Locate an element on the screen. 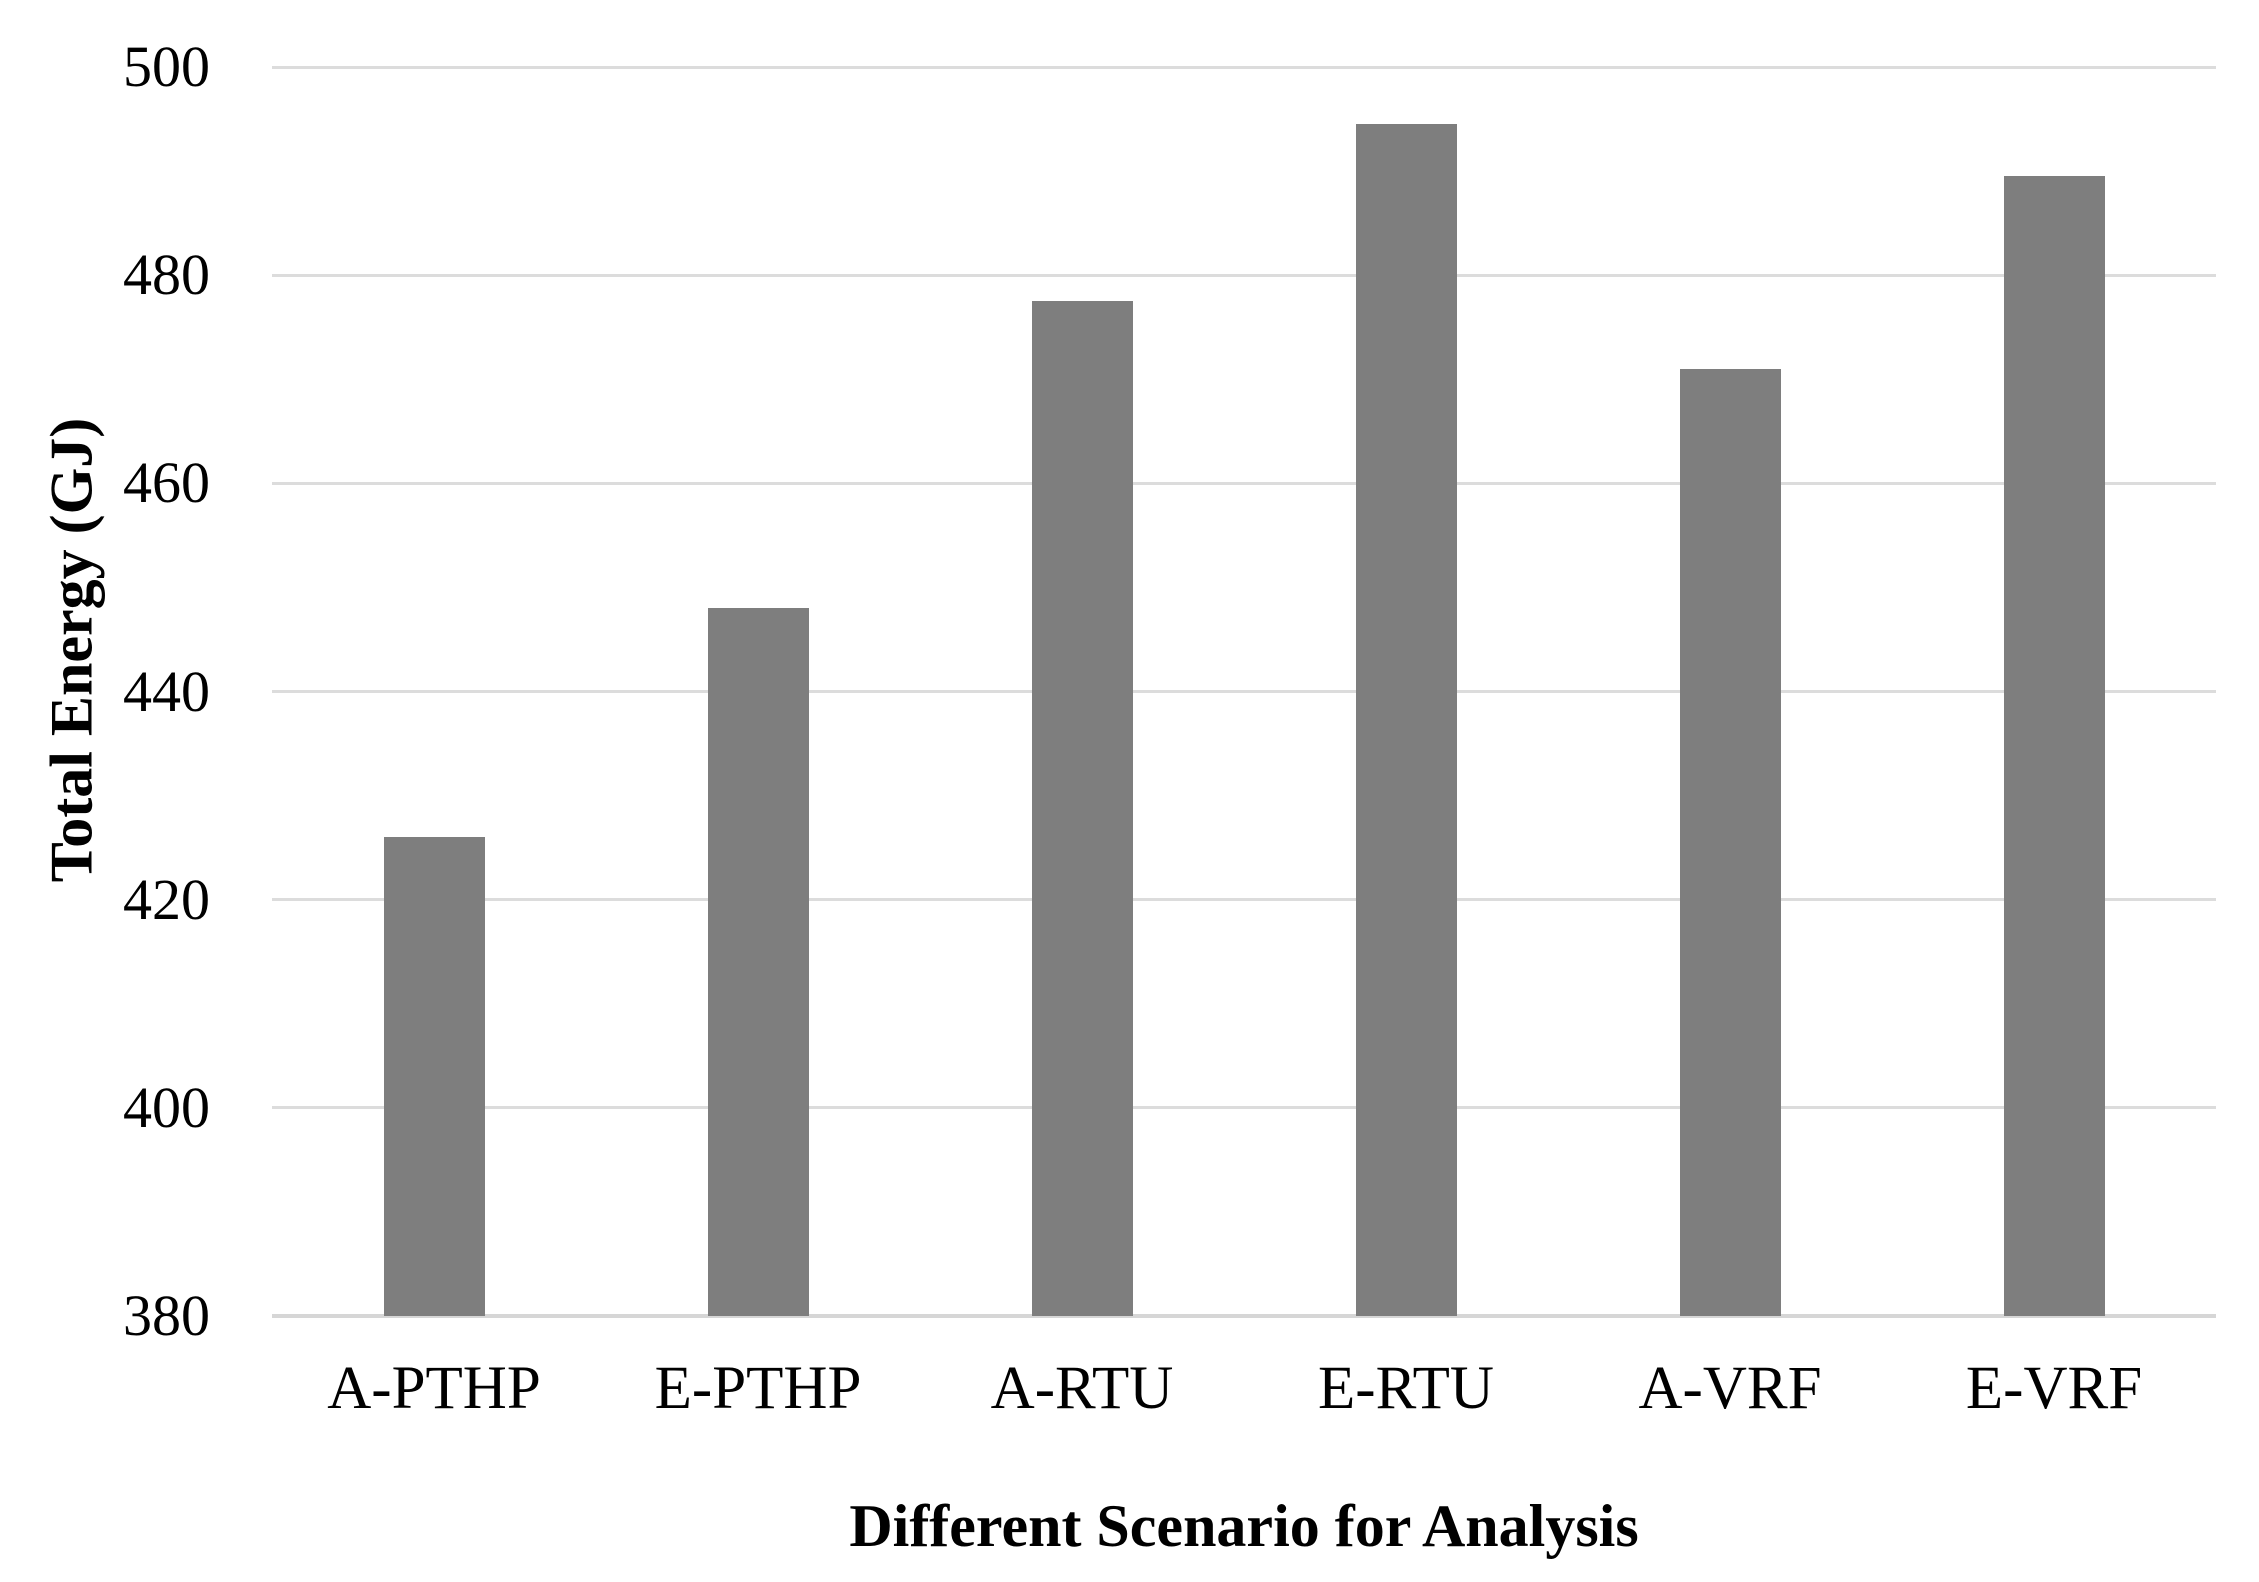 This screenshot has width=2259, height=1582. y-tick-label: 440 is located at coordinates (166, 691).